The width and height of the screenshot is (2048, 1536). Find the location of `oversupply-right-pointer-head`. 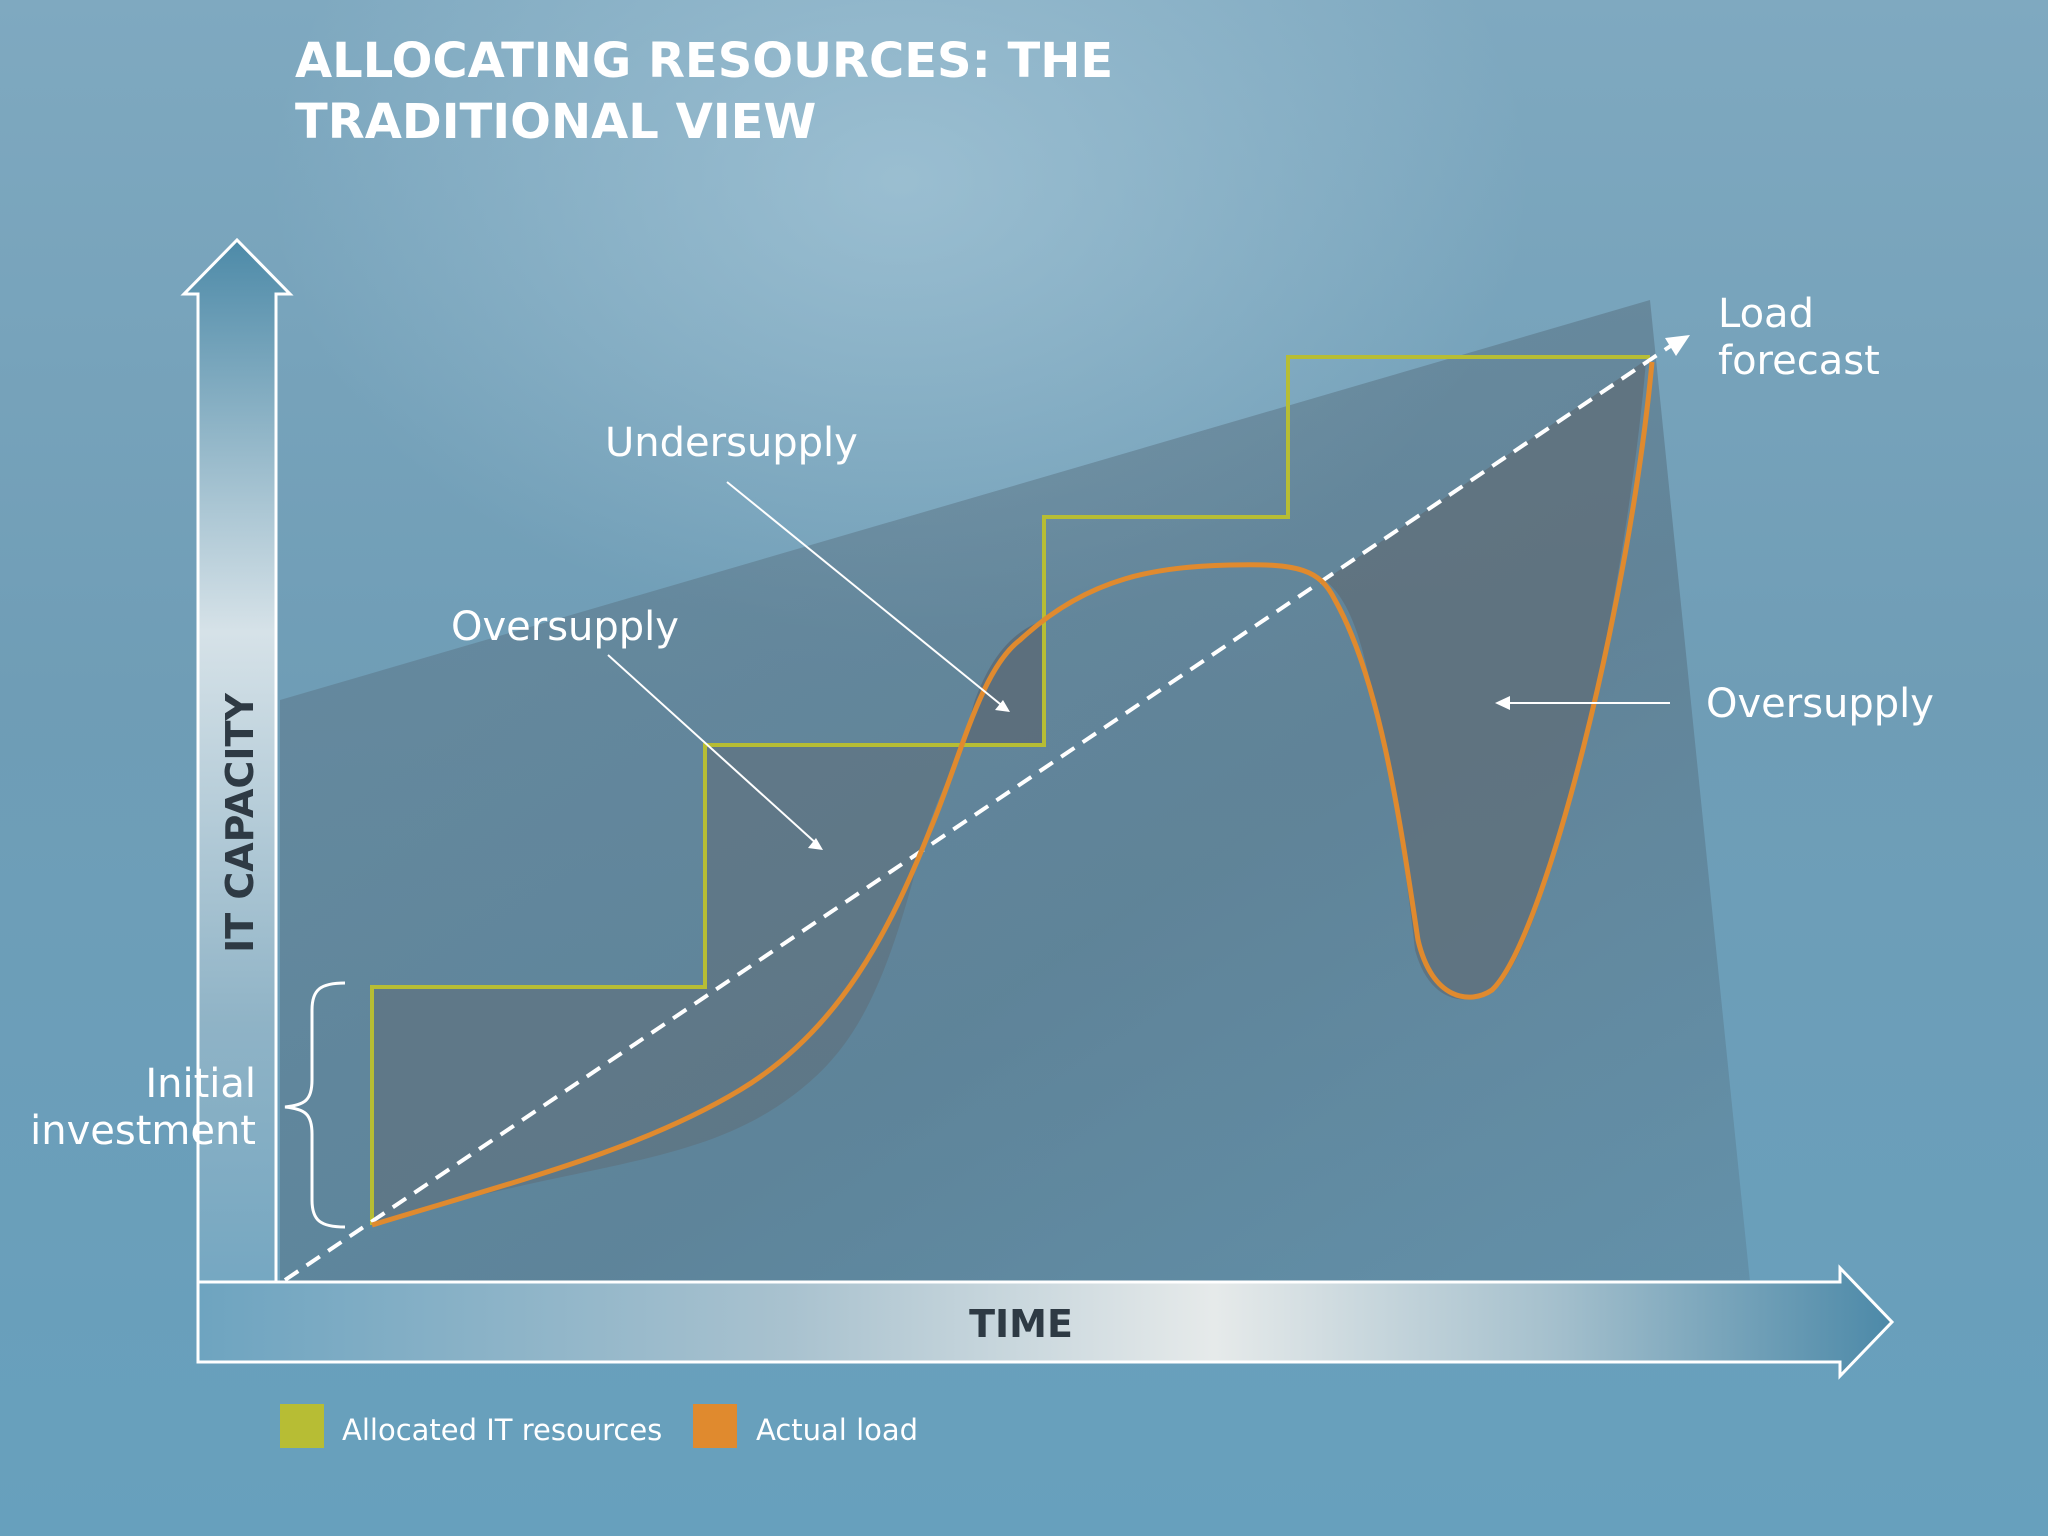

oversupply-right-pointer-head is located at coordinates (1502, 703).